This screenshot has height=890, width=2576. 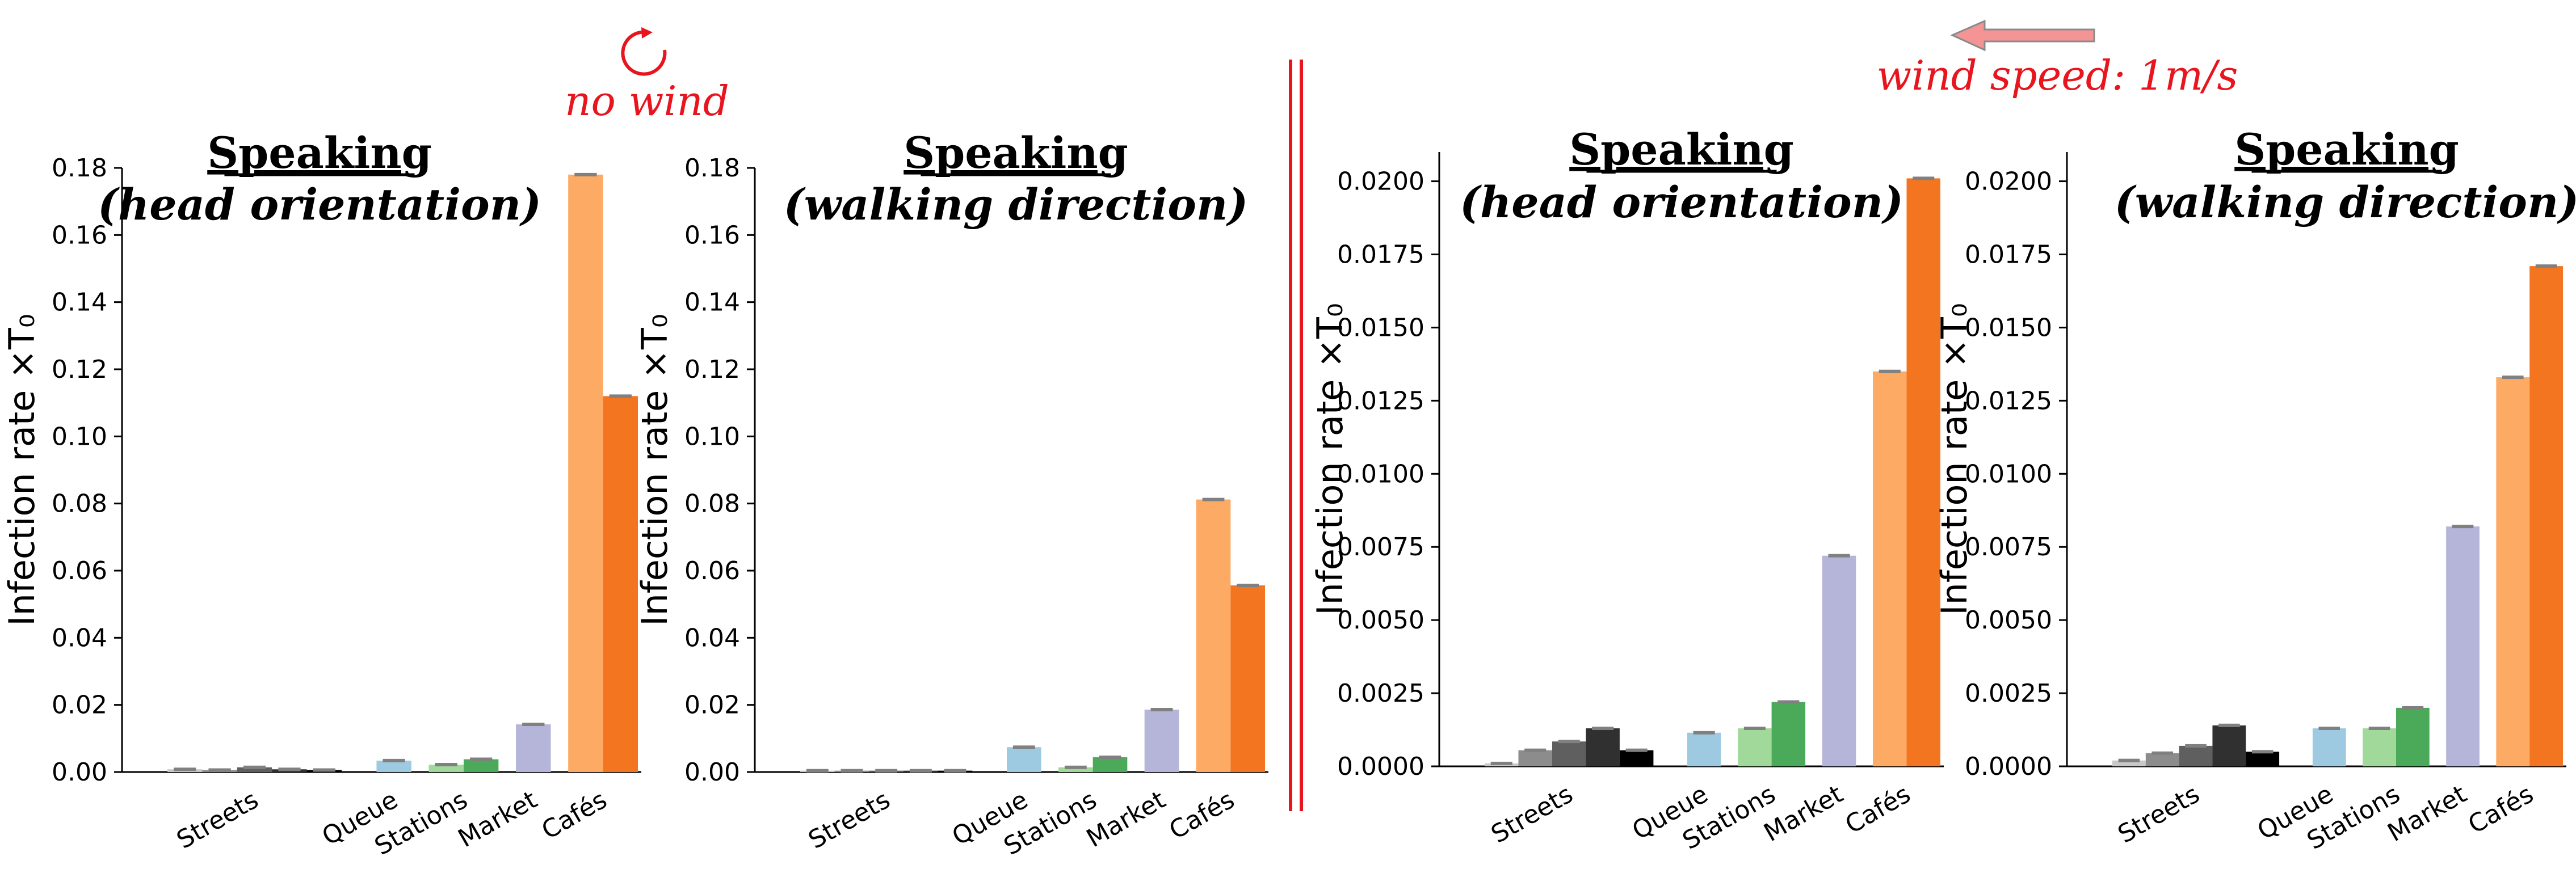 I want to click on chart-subtitle: (head orientation), so click(x=319, y=204).